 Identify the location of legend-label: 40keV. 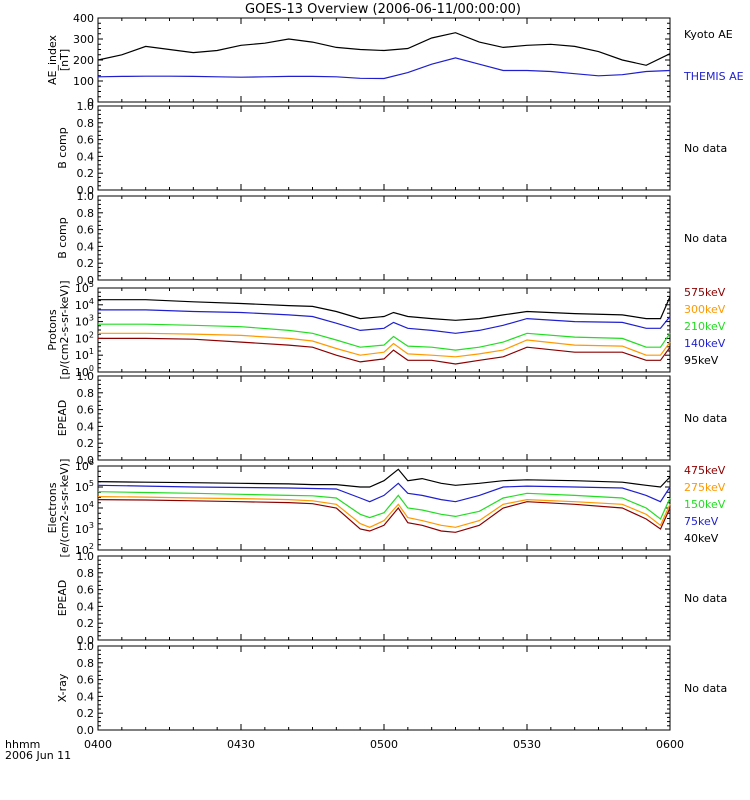
(701, 538).